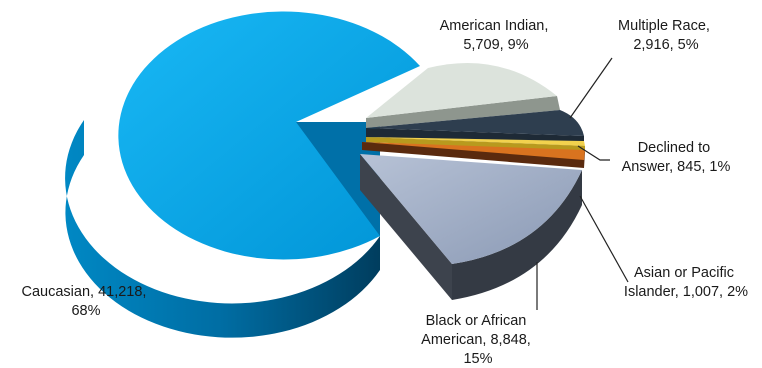 This screenshot has width=762, height=368. What do you see at coordinates (593, 153) in the screenshot?
I see `leader-line-declined` at bounding box center [593, 153].